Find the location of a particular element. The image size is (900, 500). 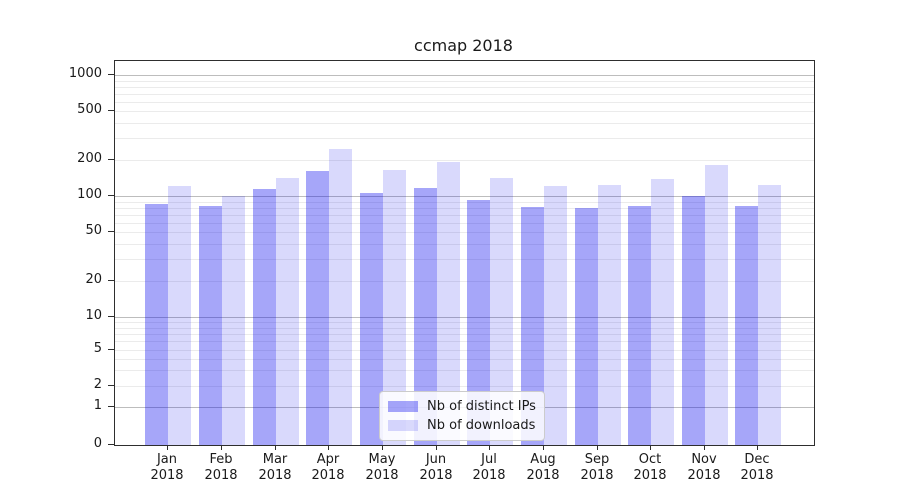

bar-mar-distinct-ips is located at coordinates (264, 317).